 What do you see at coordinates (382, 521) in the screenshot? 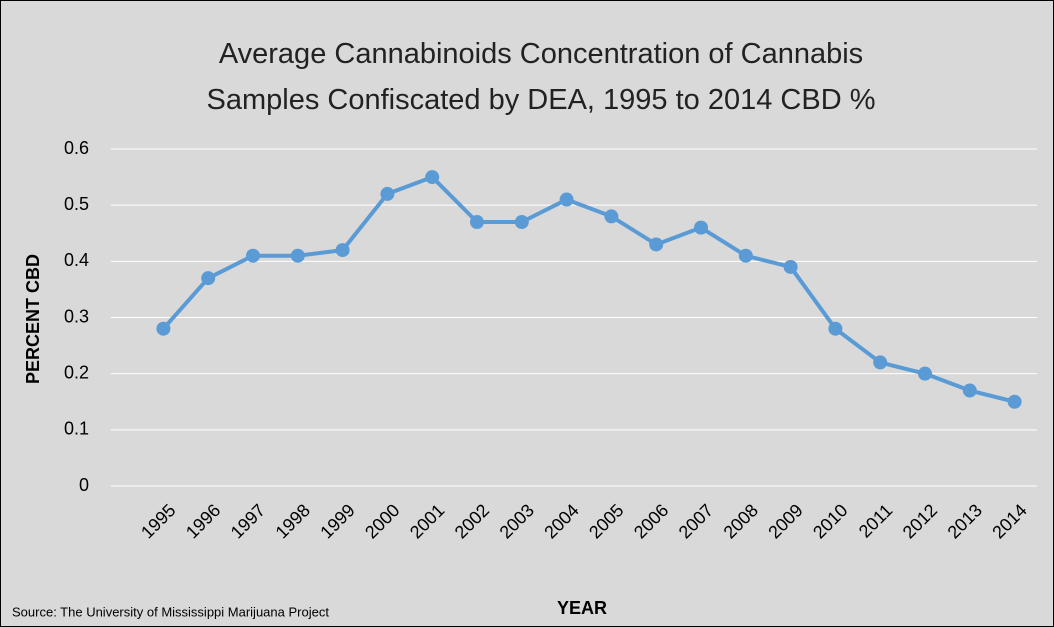
I see `x-tick-label: 2000` at bounding box center [382, 521].